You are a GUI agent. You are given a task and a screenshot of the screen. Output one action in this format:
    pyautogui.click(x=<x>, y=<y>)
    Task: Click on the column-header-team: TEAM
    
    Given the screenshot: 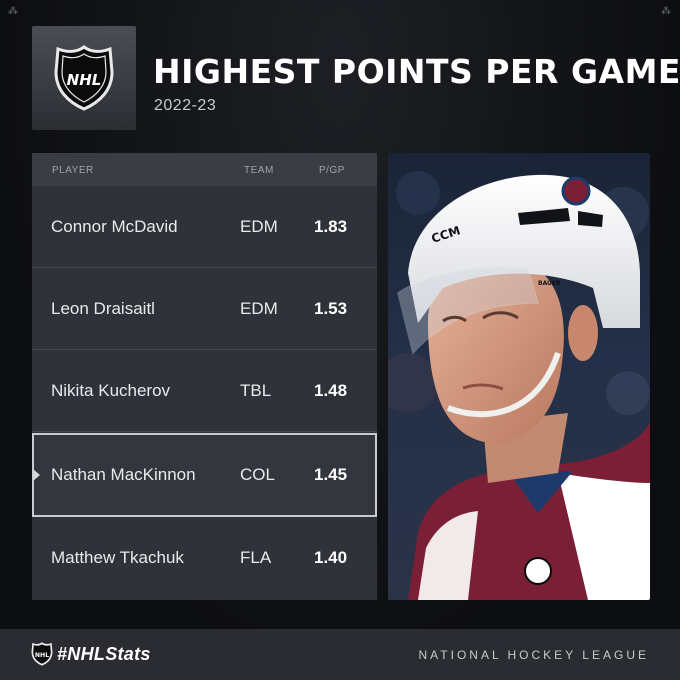 What is the action you would take?
    pyautogui.click(x=259, y=170)
    